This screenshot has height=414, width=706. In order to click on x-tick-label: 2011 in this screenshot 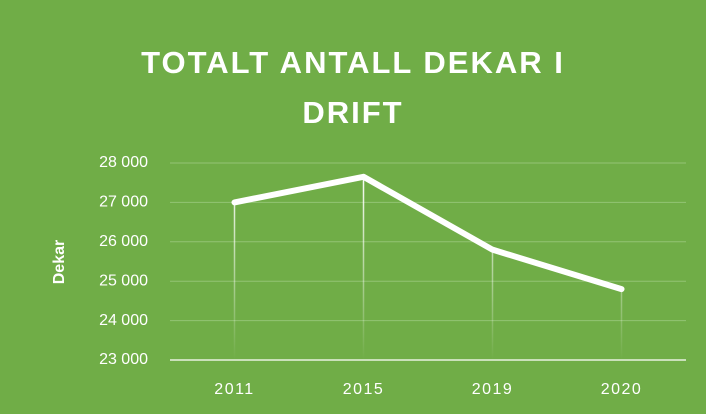, I will do `click(234, 389)`.